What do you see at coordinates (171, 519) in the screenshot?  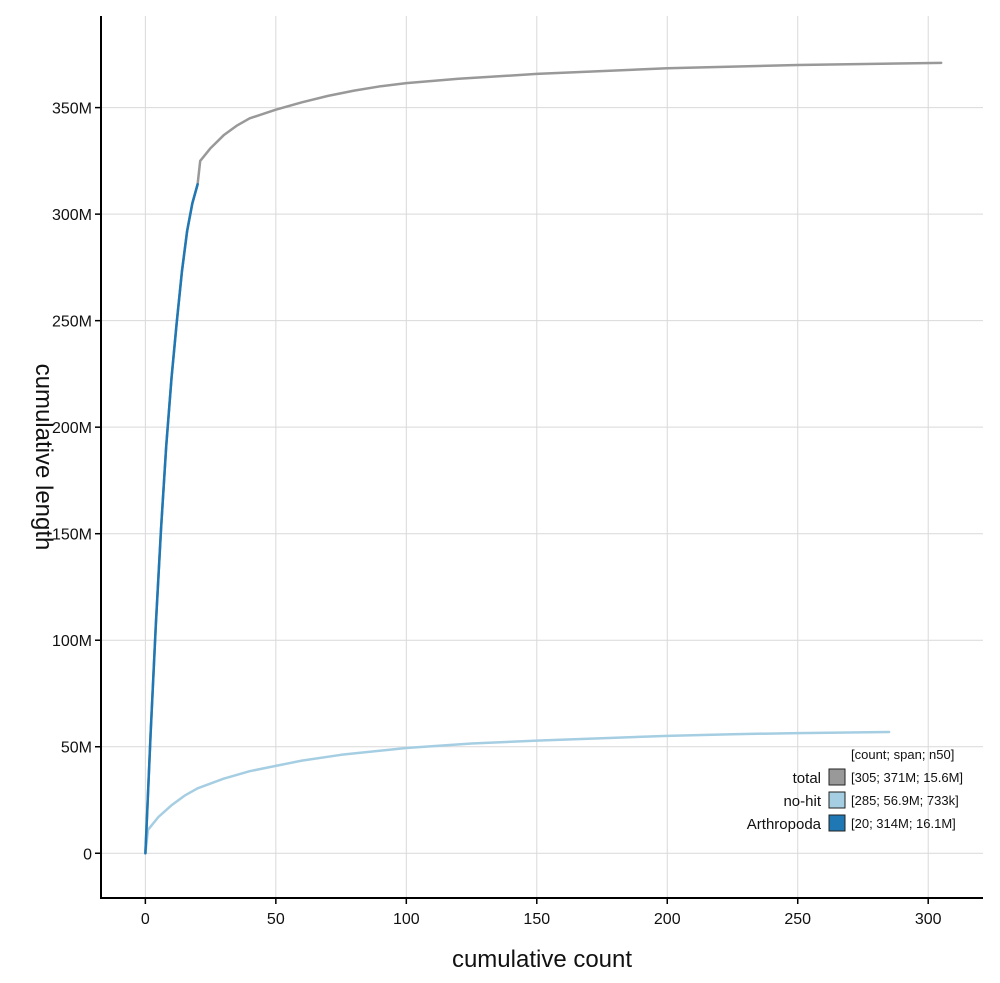 I see `series-line-arthropoda` at bounding box center [171, 519].